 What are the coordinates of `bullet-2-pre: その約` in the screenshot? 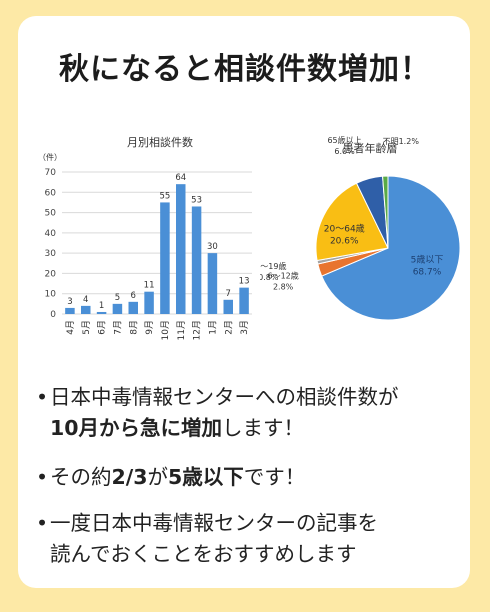 It's located at (81, 477).